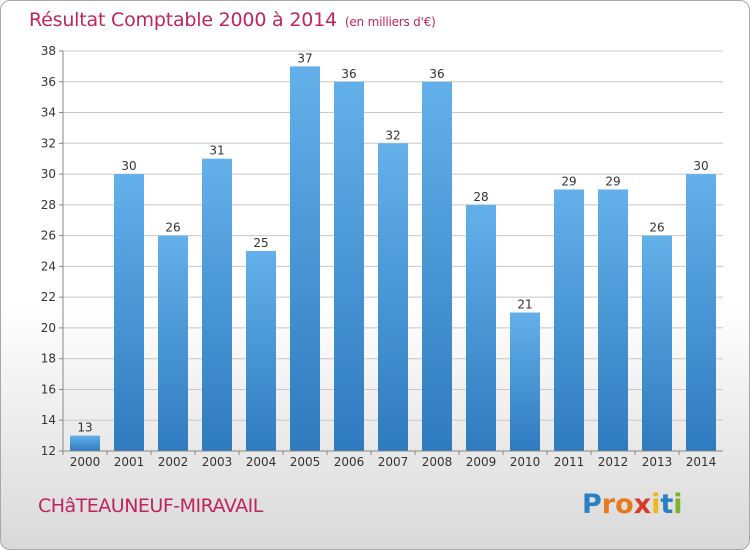 This screenshot has height=550, width=750. Describe the element at coordinates (48, 51) in the screenshot. I see `y-tick-label: 38` at that location.